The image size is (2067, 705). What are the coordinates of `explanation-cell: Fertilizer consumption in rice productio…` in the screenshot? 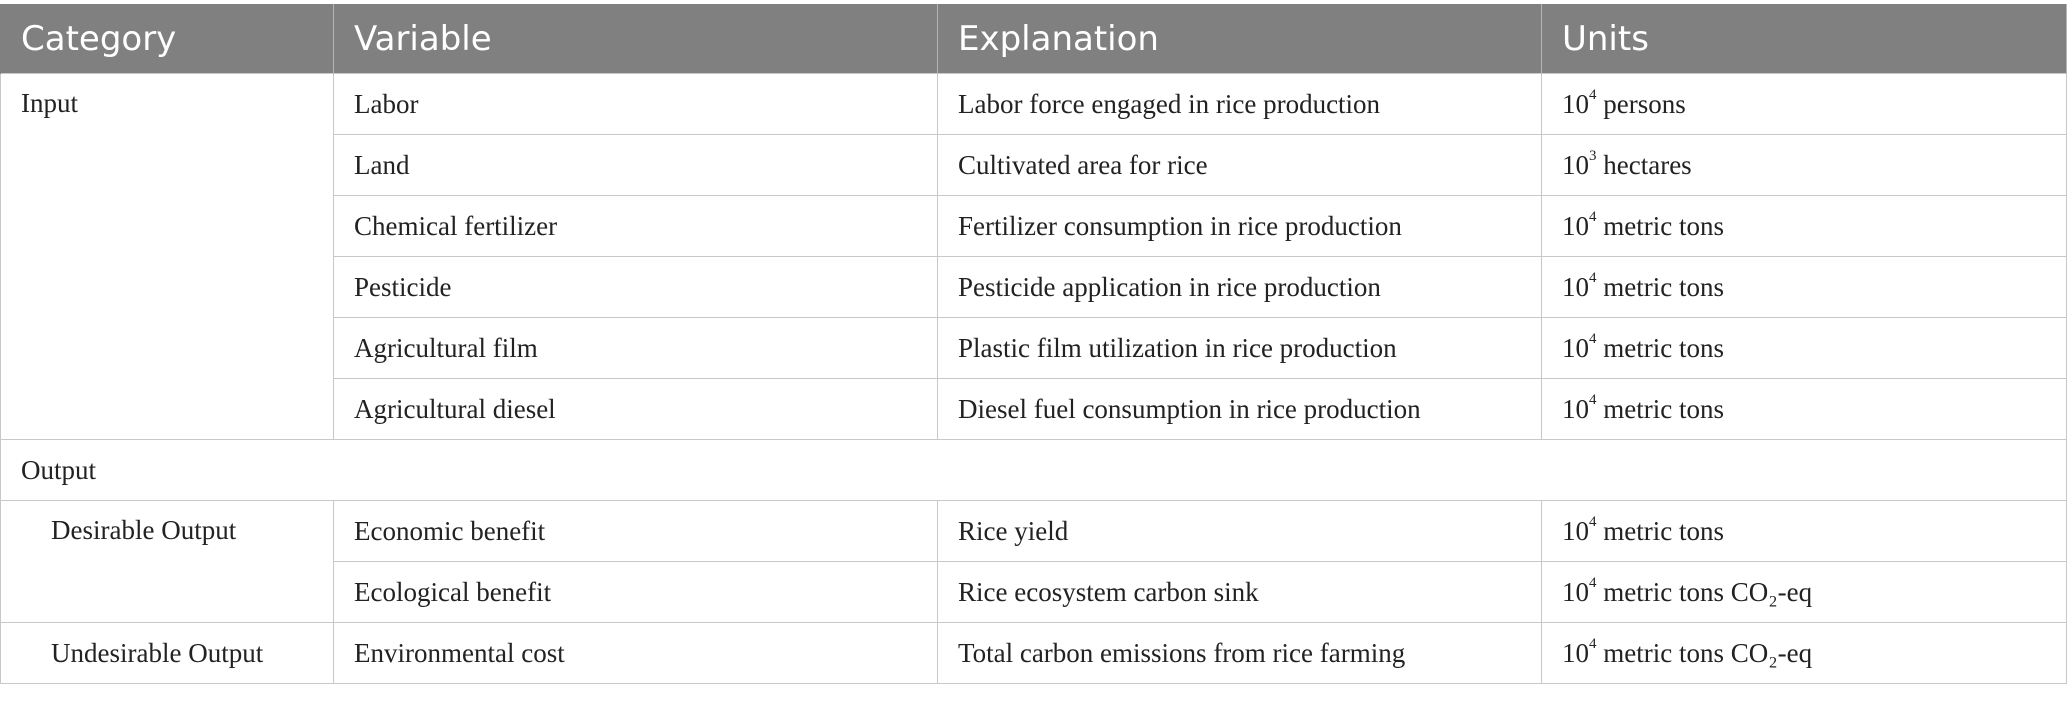 It's located at (1239, 226).